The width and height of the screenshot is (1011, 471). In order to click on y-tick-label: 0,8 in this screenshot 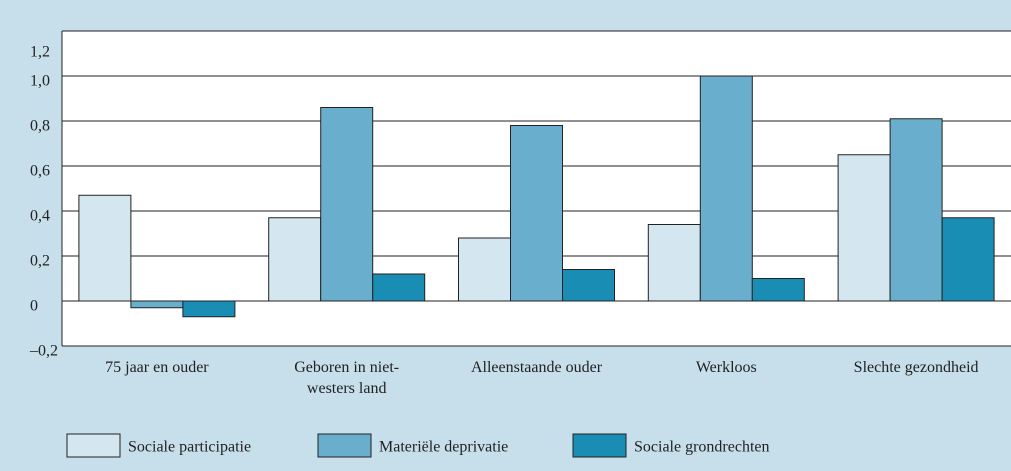, I will do `click(40, 126)`.